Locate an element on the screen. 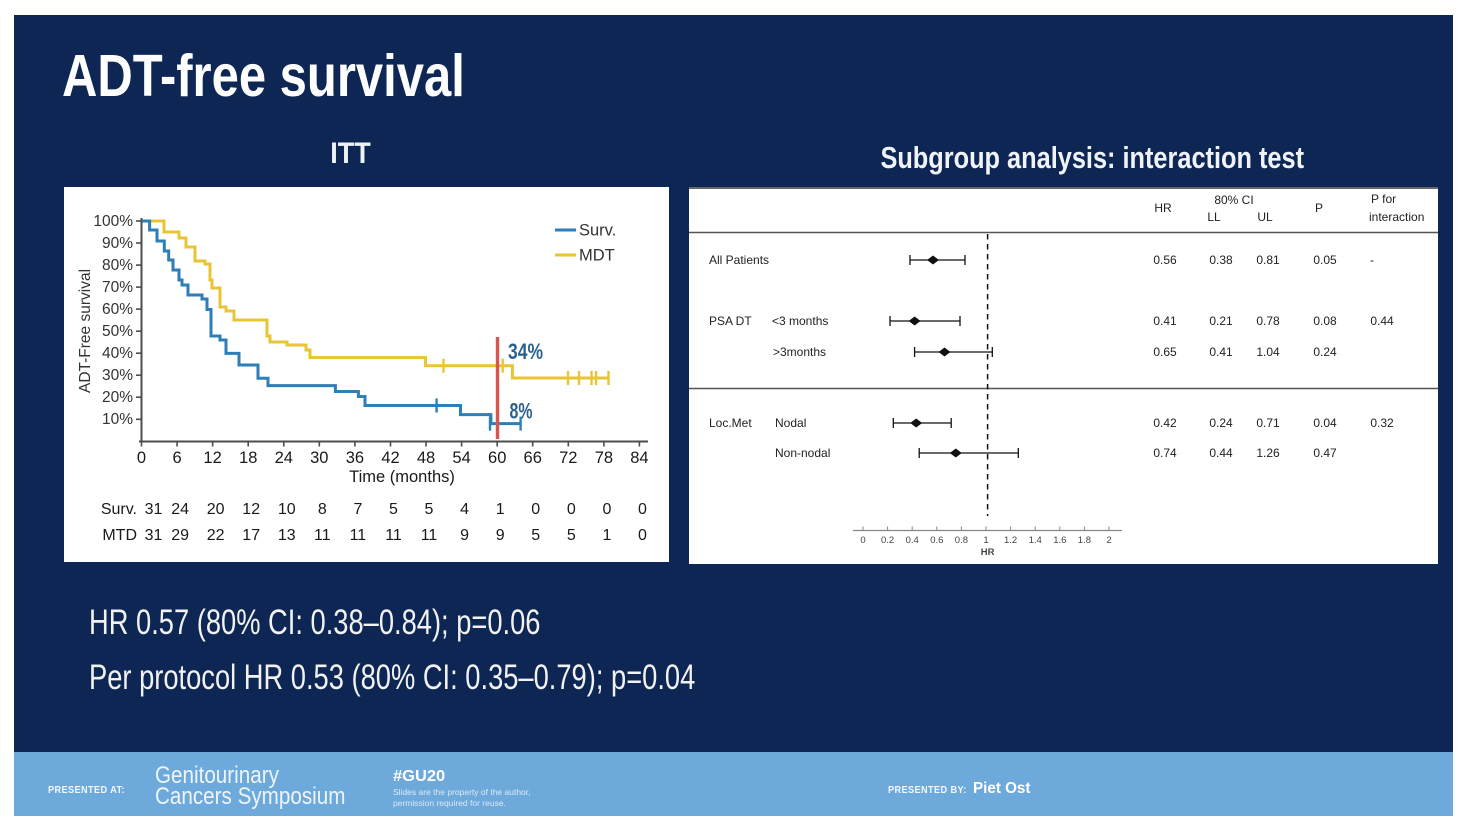  svg-text: 80% CI is located at coordinates (1233, 200).